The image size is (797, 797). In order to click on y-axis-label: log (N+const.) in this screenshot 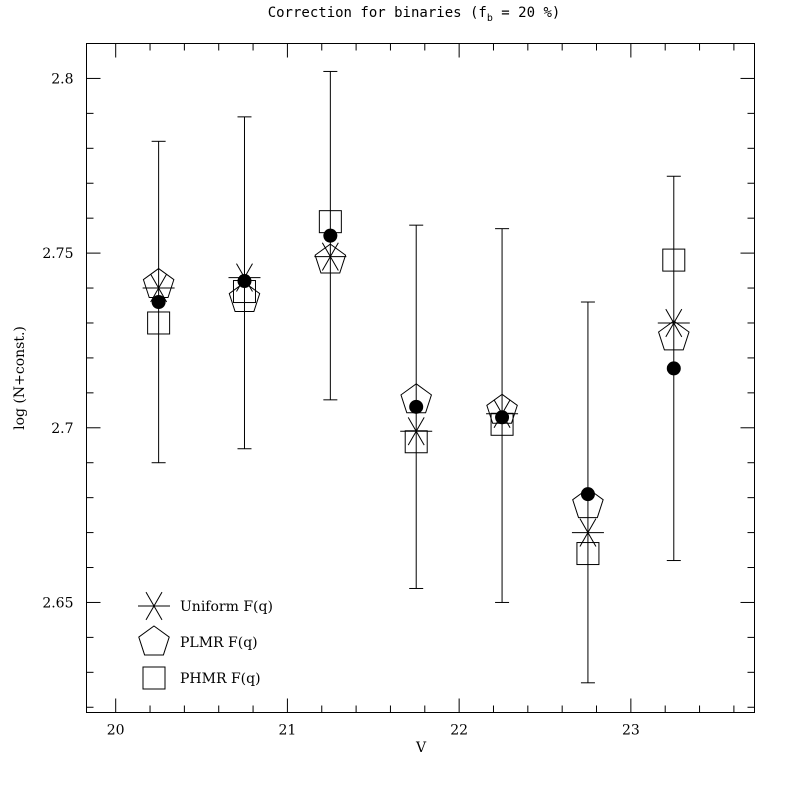, I will do `click(20, 378)`.